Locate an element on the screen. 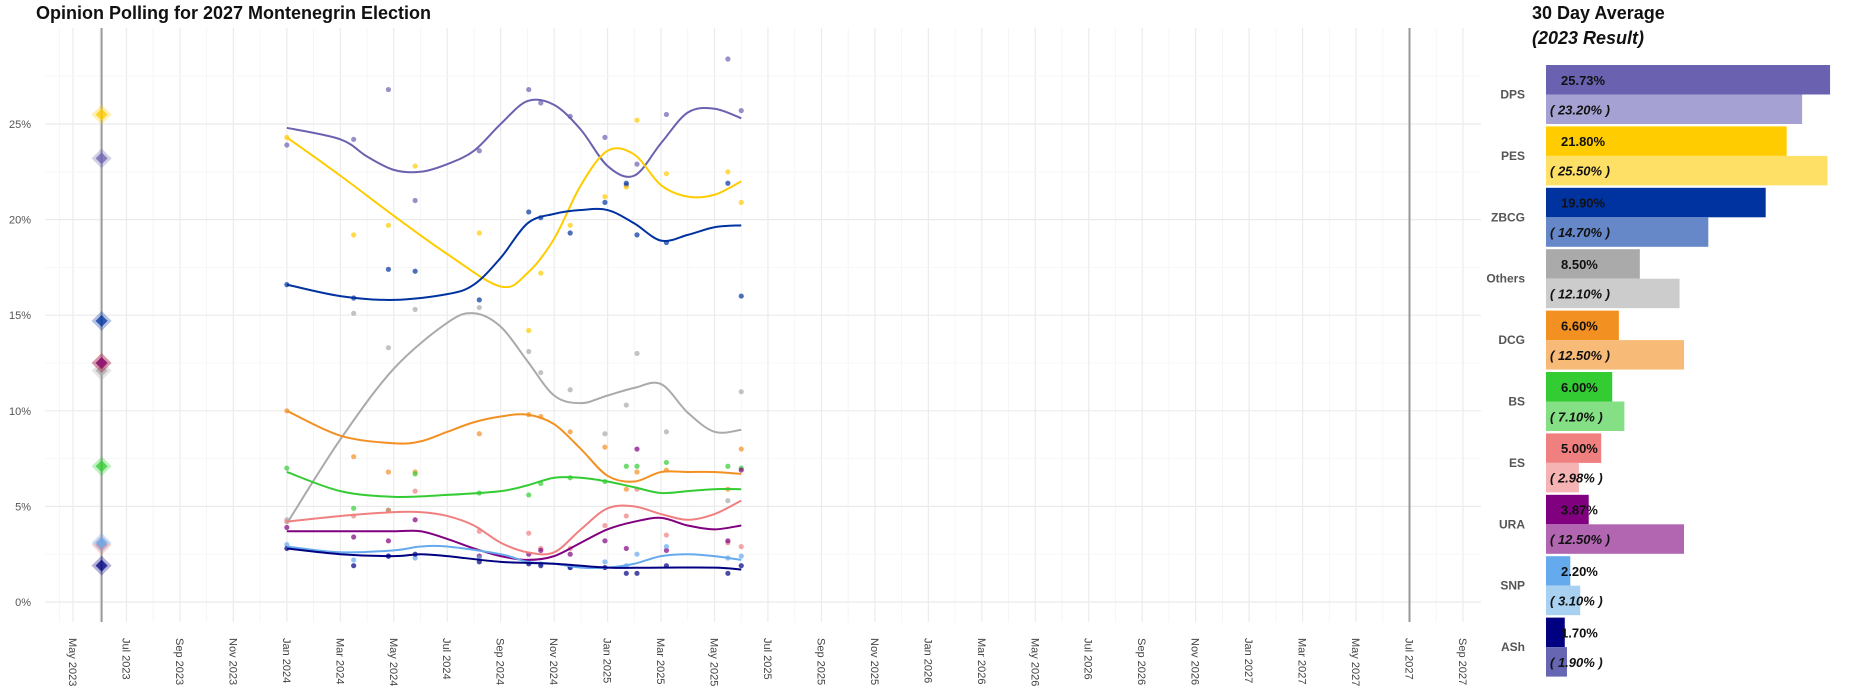 This screenshot has width=1850, height=694. bar-average-ura is located at coordinates (1567, 509).